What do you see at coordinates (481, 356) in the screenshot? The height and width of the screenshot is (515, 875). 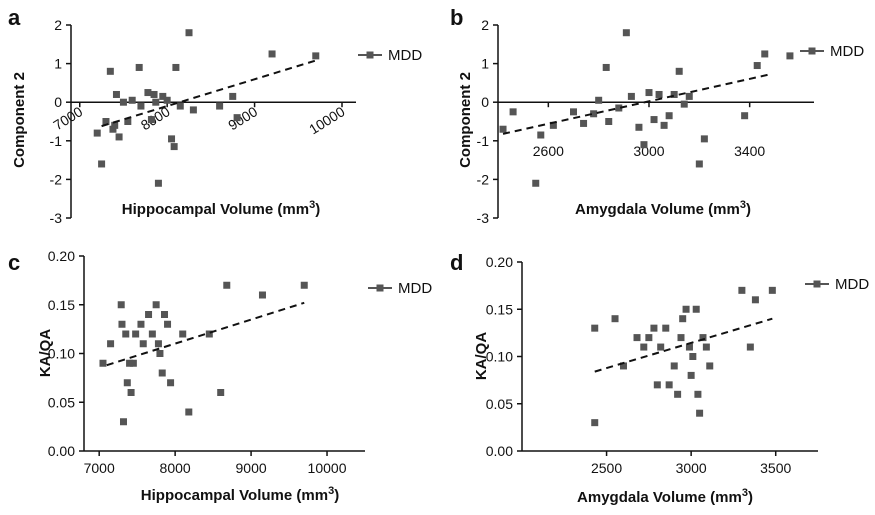 I see `y-axis-title: KA/QA` at bounding box center [481, 356].